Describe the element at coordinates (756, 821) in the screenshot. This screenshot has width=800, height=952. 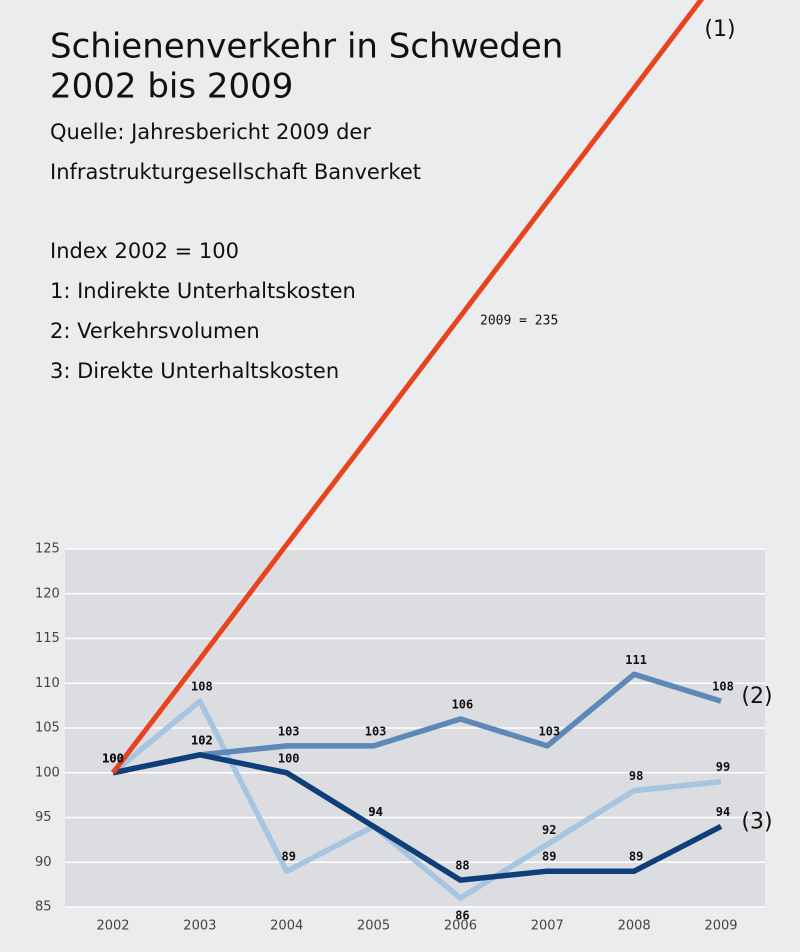
I see `series-tag: (3)` at that location.